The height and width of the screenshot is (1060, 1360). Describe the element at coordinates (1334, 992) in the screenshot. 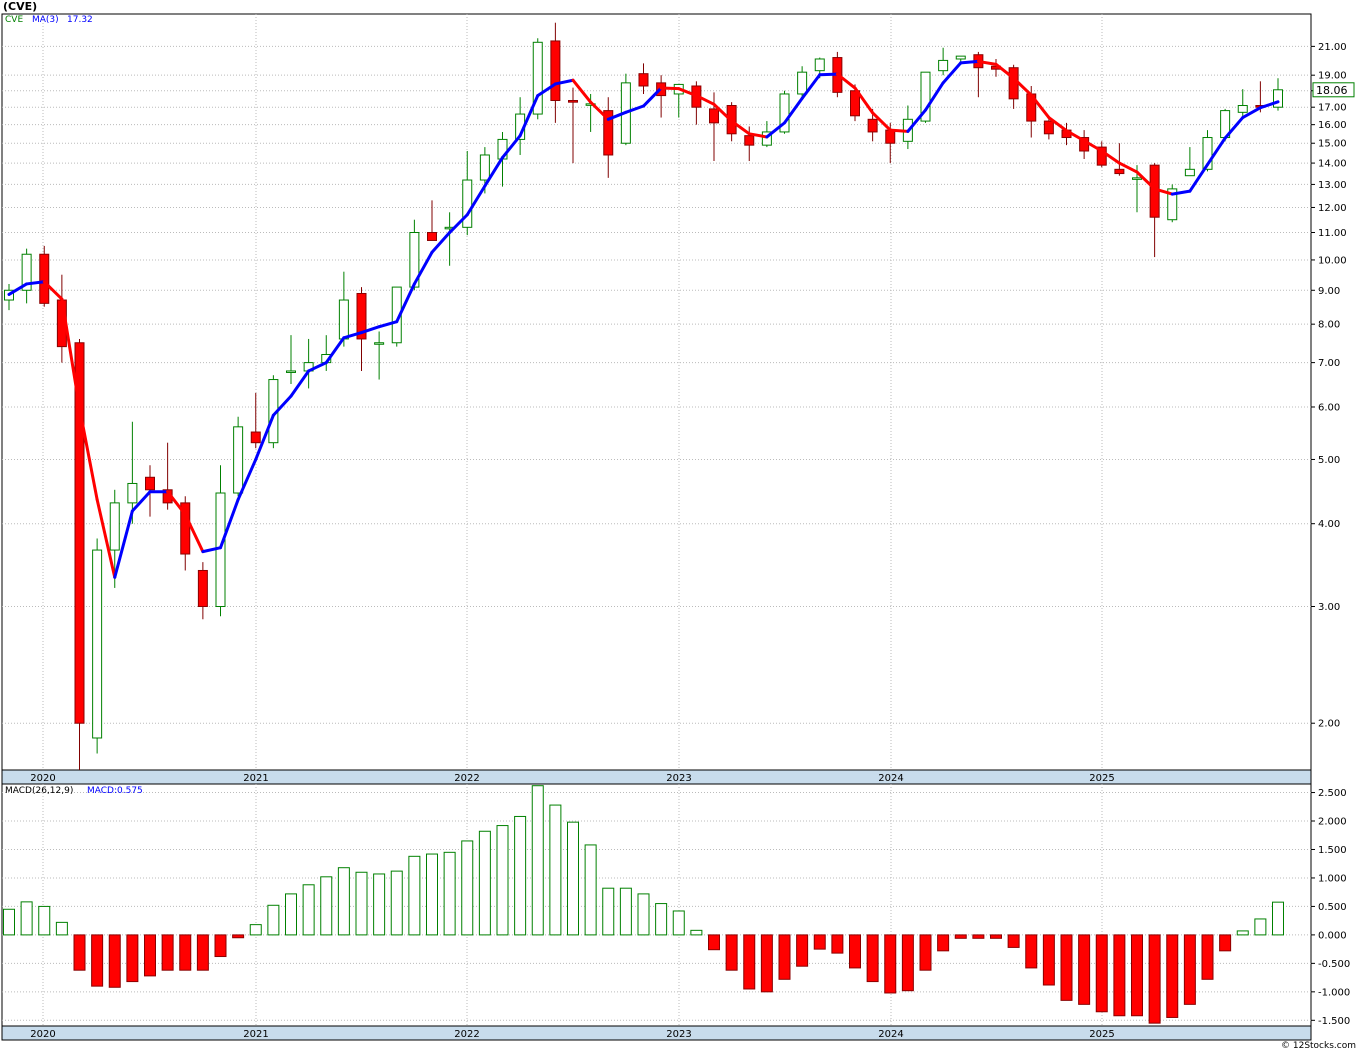

I see `macd-y-tick-label: -1.000` at that location.